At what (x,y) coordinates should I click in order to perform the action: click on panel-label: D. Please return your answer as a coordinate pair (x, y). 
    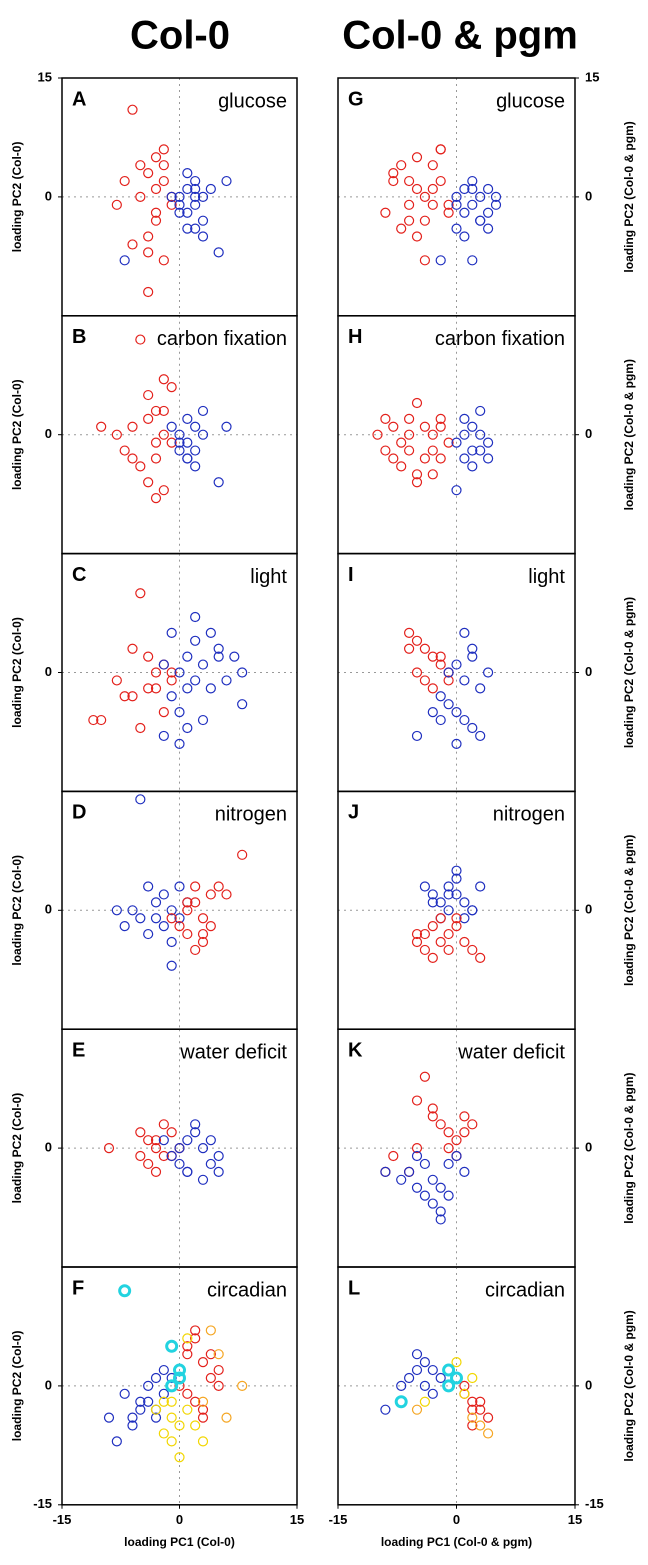
    Looking at the image, I should click on (79, 813).